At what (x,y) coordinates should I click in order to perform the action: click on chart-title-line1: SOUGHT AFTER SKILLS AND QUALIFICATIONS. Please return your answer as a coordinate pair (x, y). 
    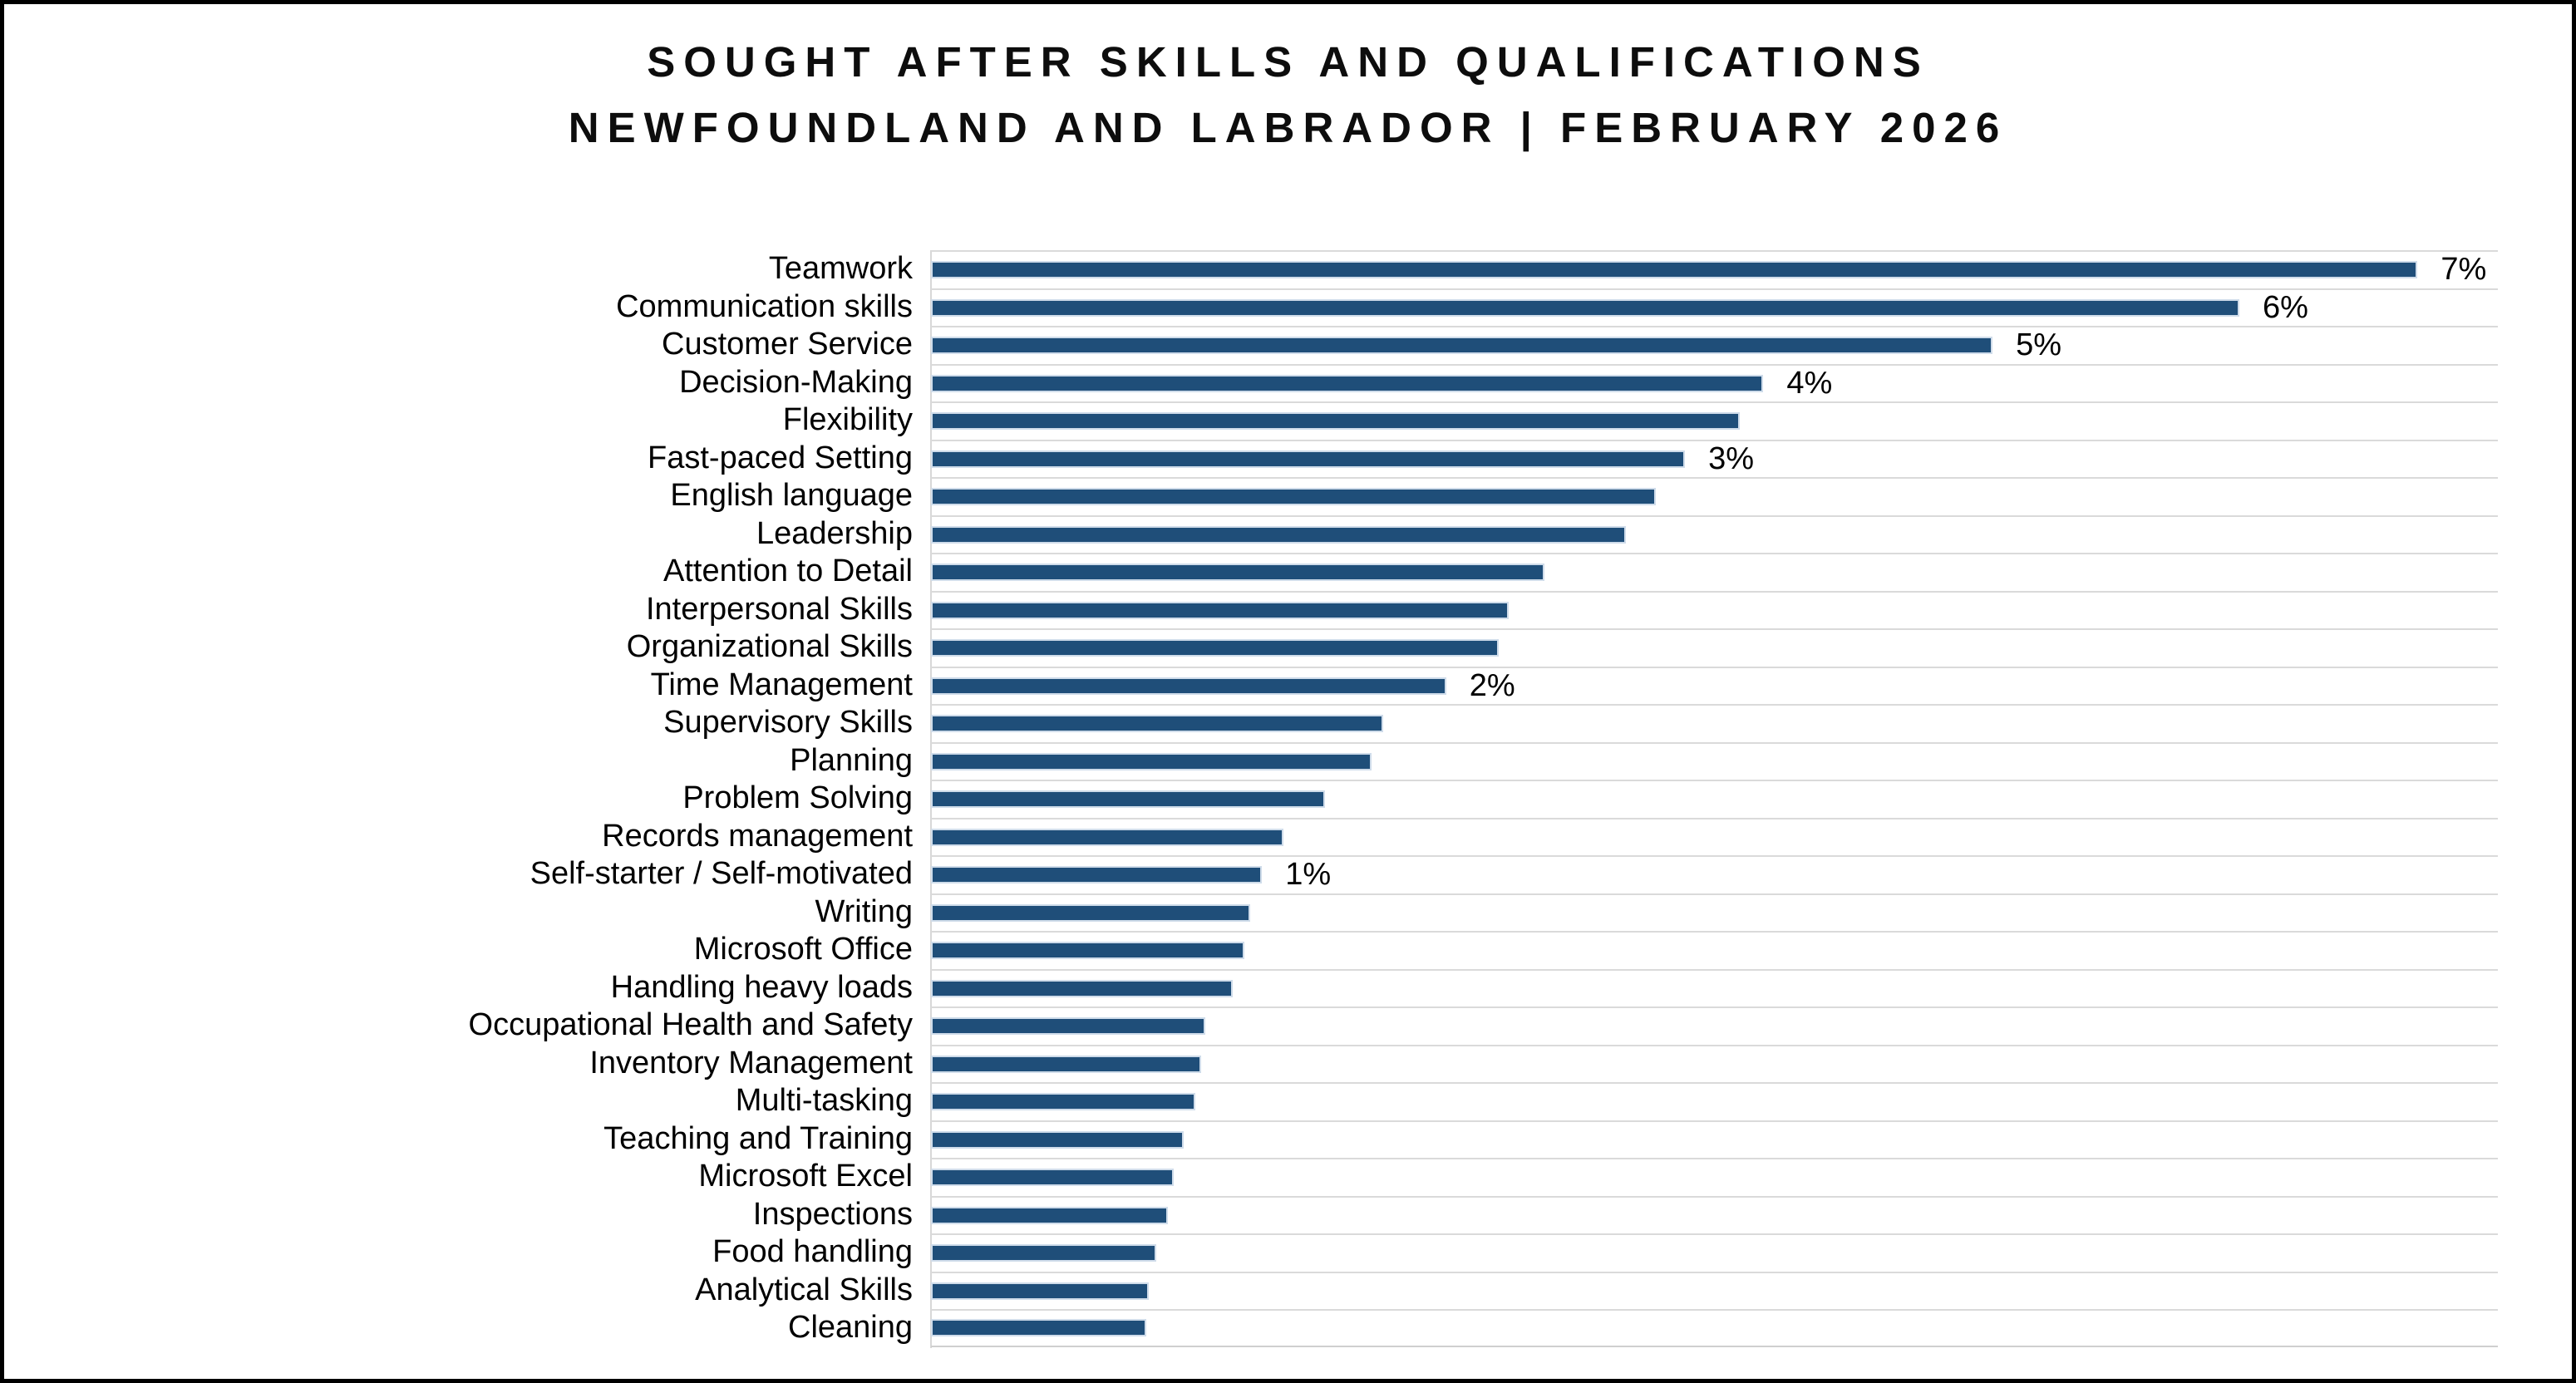
    Looking at the image, I should click on (1288, 62).